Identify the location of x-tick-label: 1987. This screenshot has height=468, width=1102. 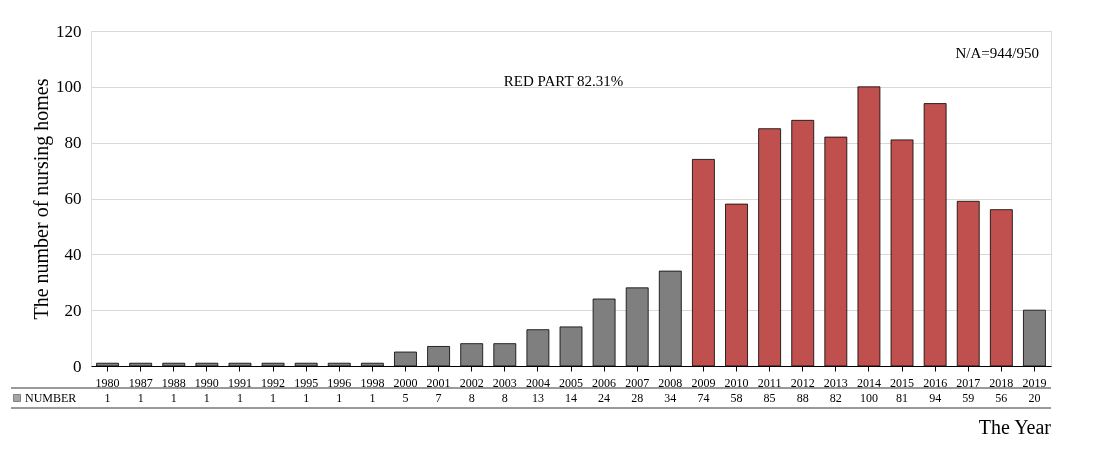
(140, 382).